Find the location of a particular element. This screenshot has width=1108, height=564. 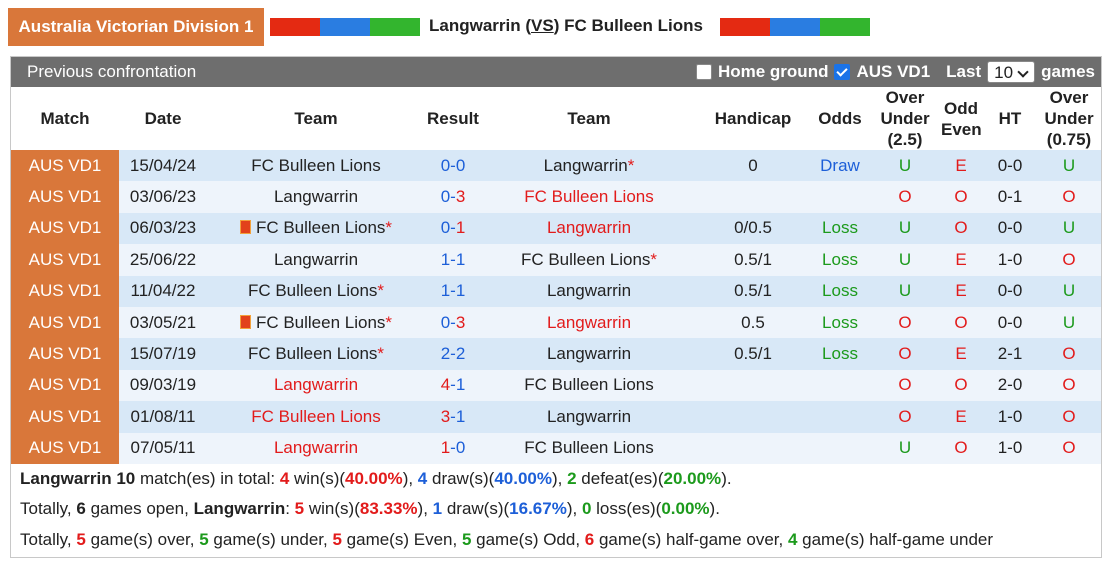

summary-text: game(s) Odd, is located at coordinates (528, 539).